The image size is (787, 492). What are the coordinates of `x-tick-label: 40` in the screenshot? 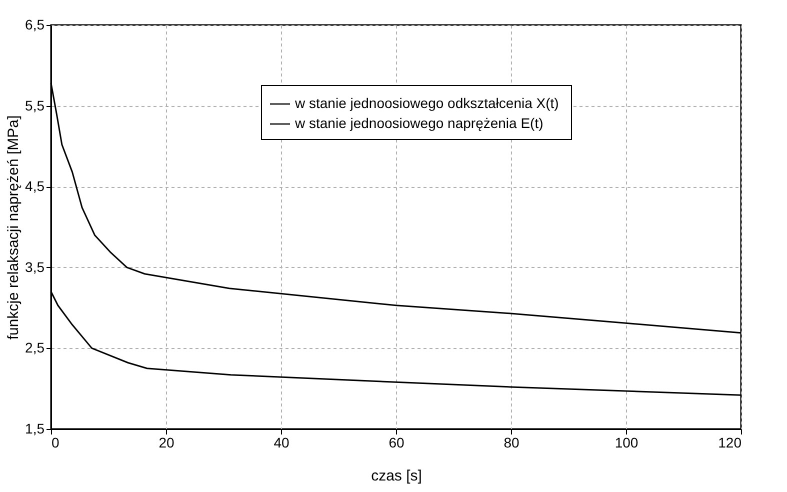 It's located at (282, 442).